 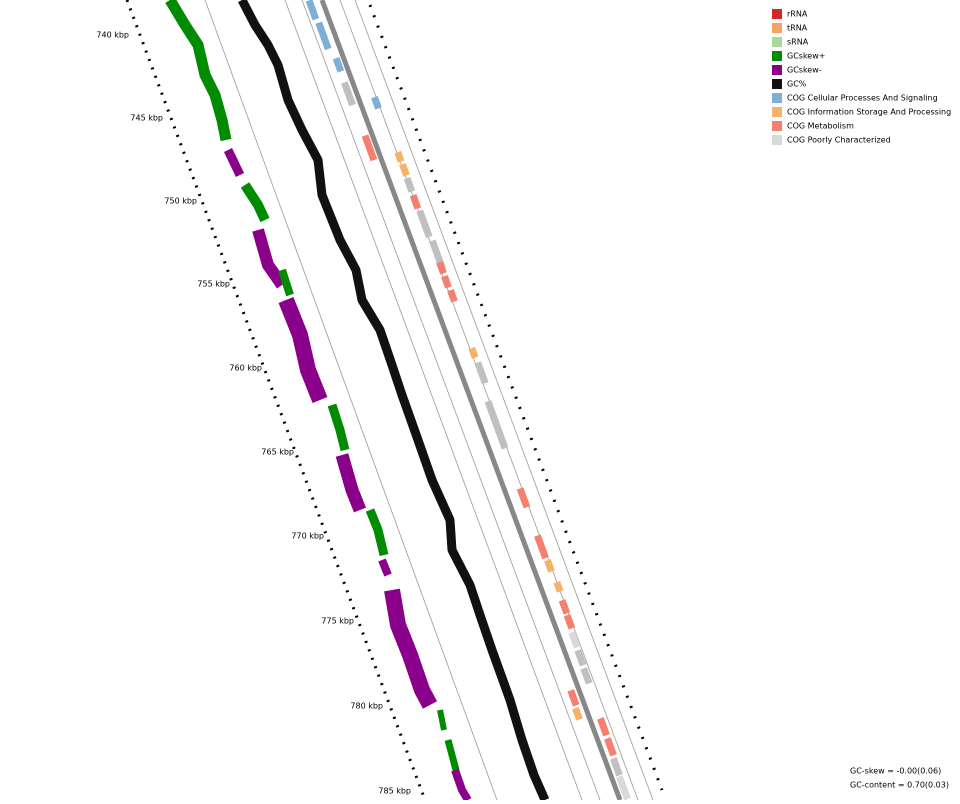 What do you see at coordinates (394, 791) in the screenshot?
I see `position-label: 785 kbp` at bounding box center [394, 791].